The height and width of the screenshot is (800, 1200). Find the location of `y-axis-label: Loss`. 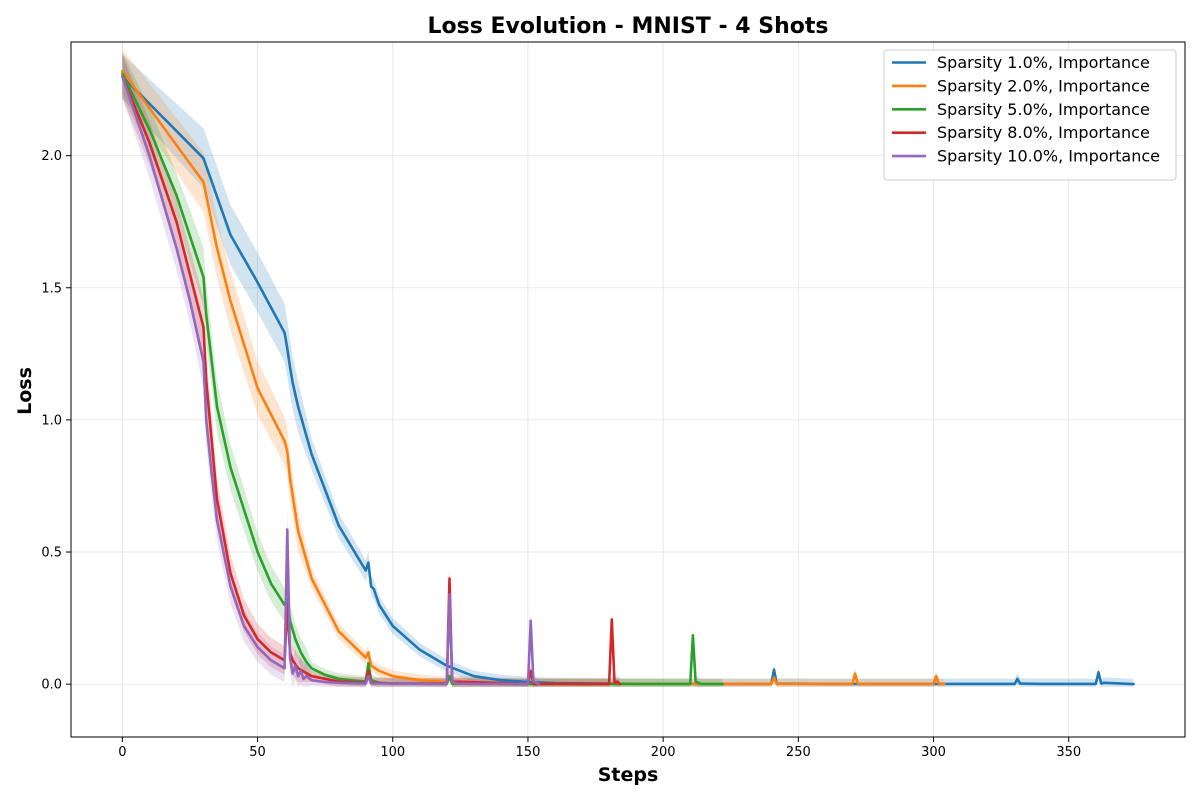

y-axis-label: Loss is located at coordinates (25, 391).